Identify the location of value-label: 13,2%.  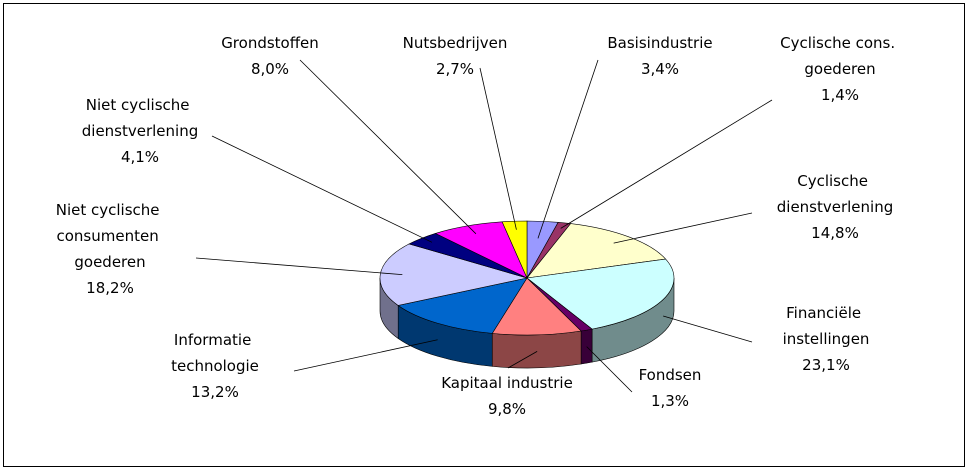
(215, 392).